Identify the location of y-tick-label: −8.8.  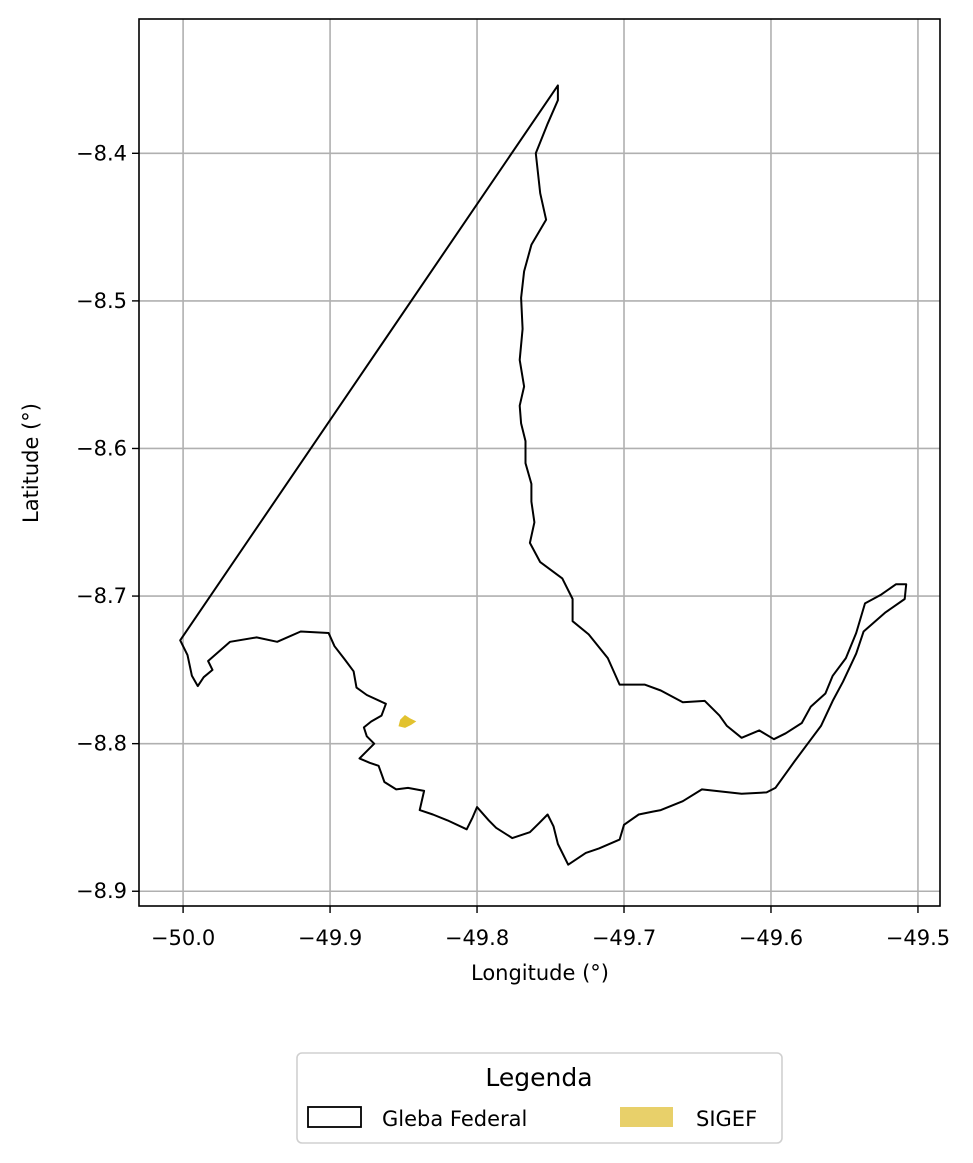
(101, 744).